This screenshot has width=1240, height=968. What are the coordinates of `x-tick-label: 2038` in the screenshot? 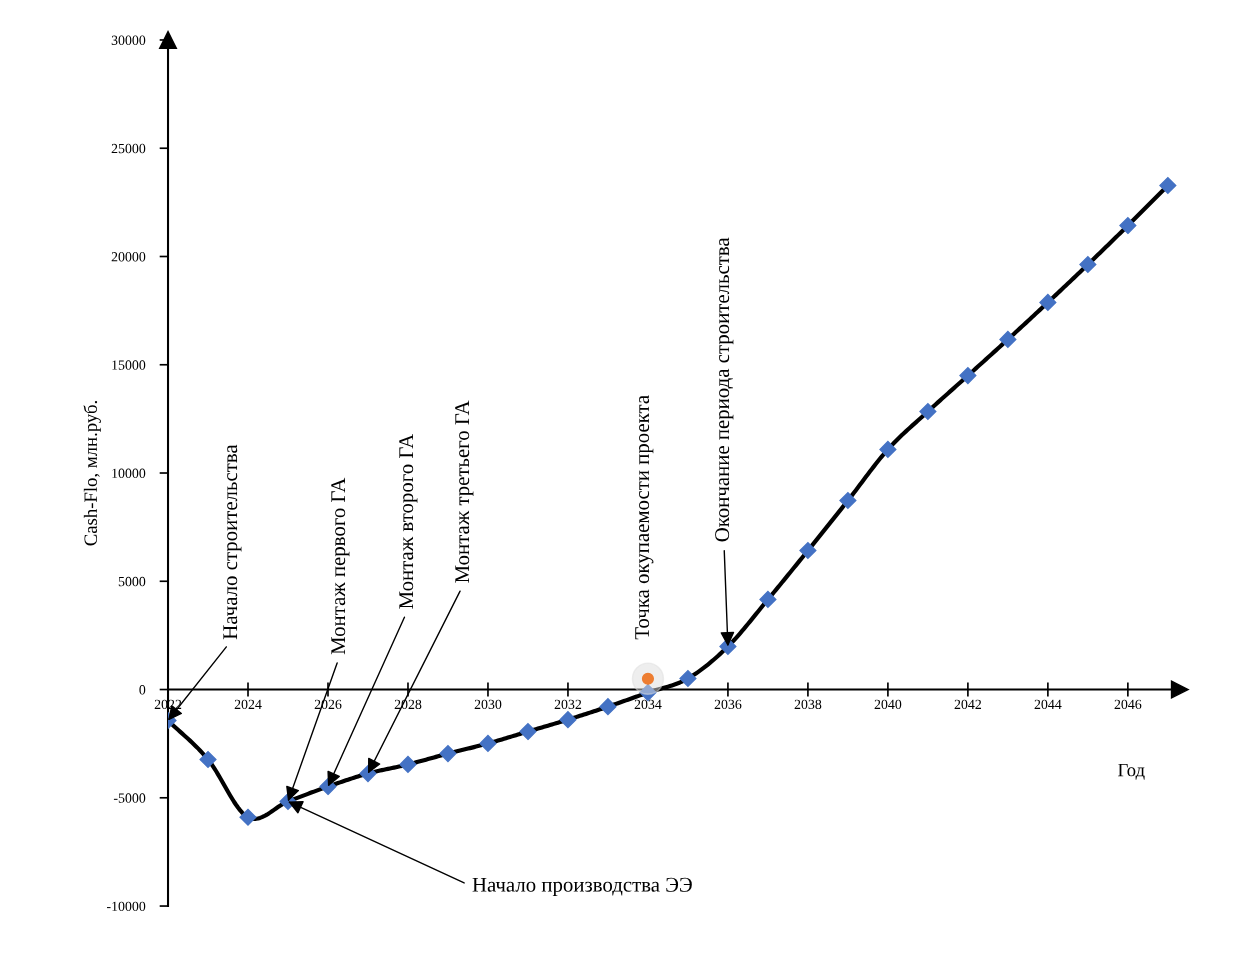 It's located at (808, 704).